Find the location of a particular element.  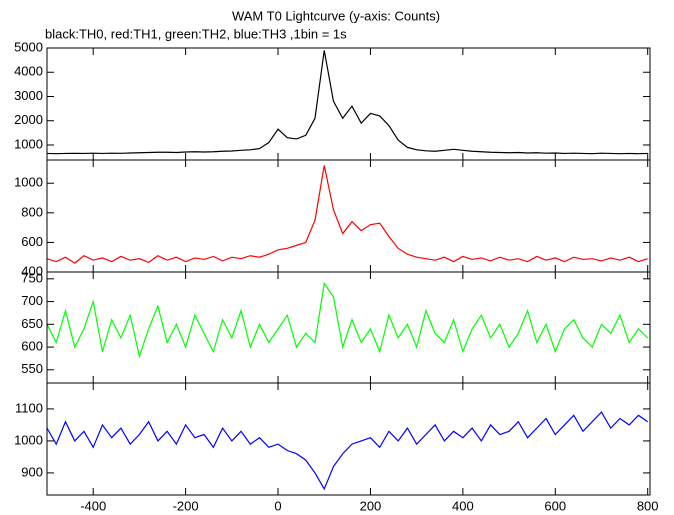

y-tick-label: 800 is located at coordinates (32, 211).